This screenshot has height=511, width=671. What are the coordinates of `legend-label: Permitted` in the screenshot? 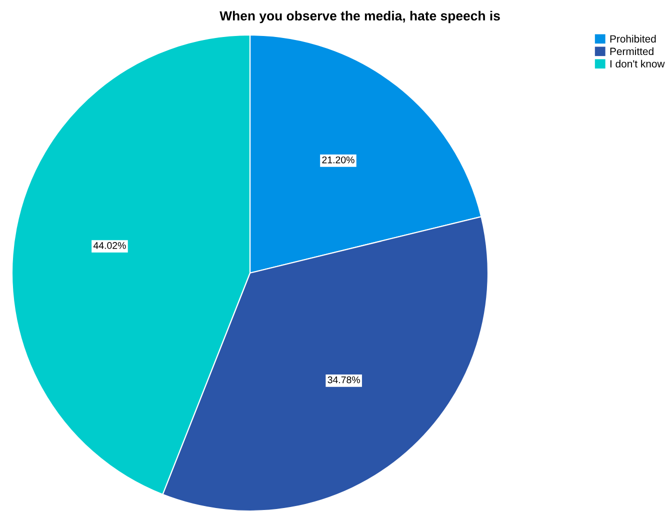 It's located at (632, 51).